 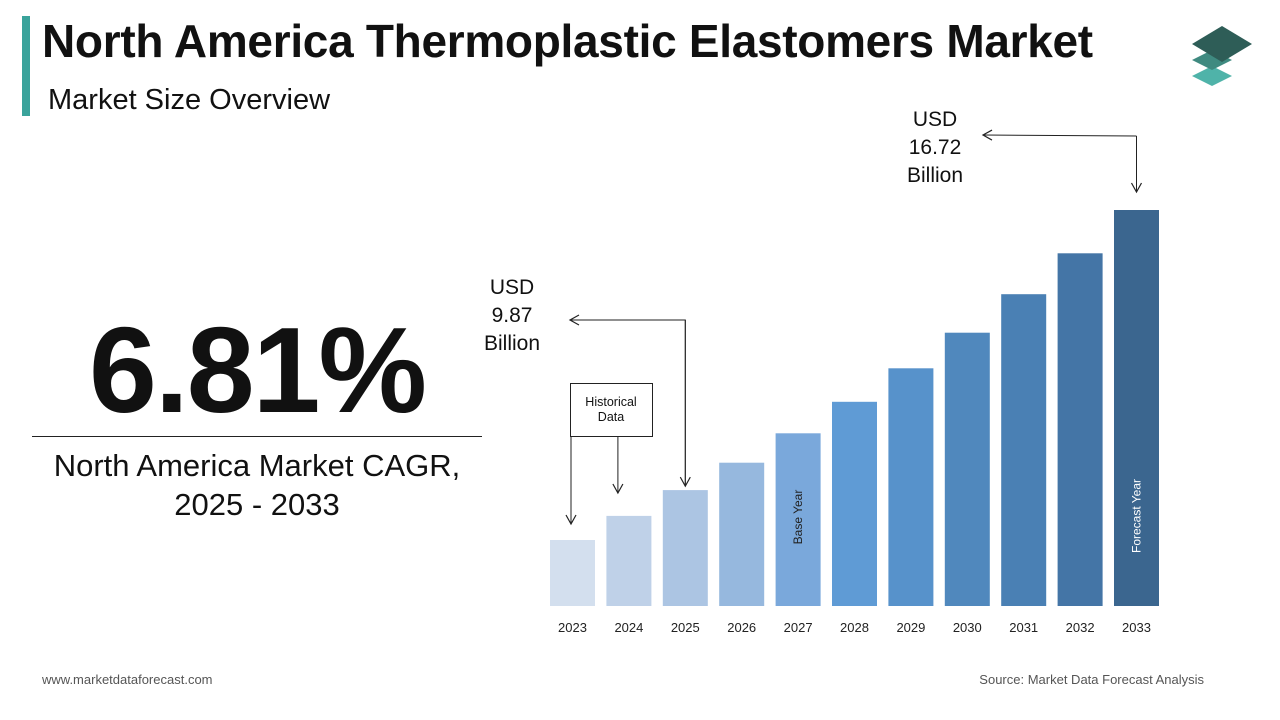 I want to click on brand-logo-icon, so click(x=1222, y=56).